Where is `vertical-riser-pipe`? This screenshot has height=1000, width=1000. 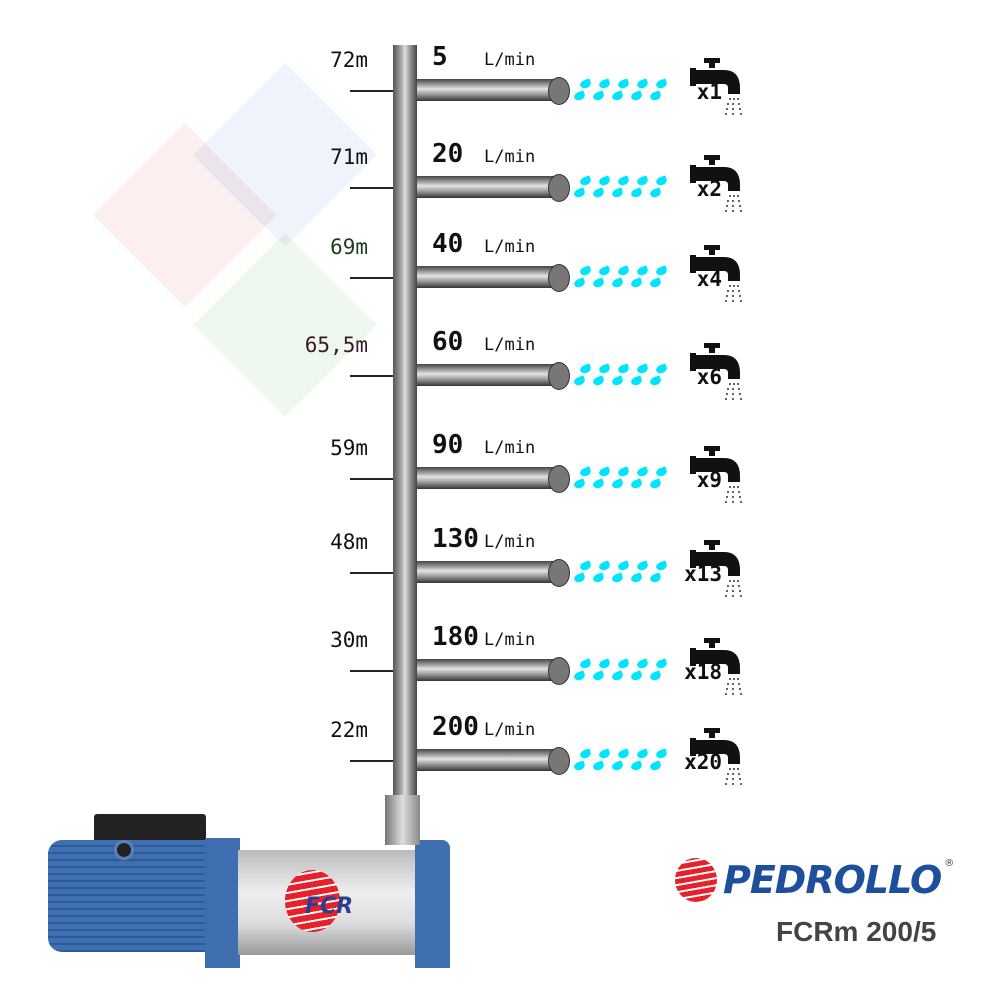 vertical-riser-pipe is located at coordinates (405, 425).